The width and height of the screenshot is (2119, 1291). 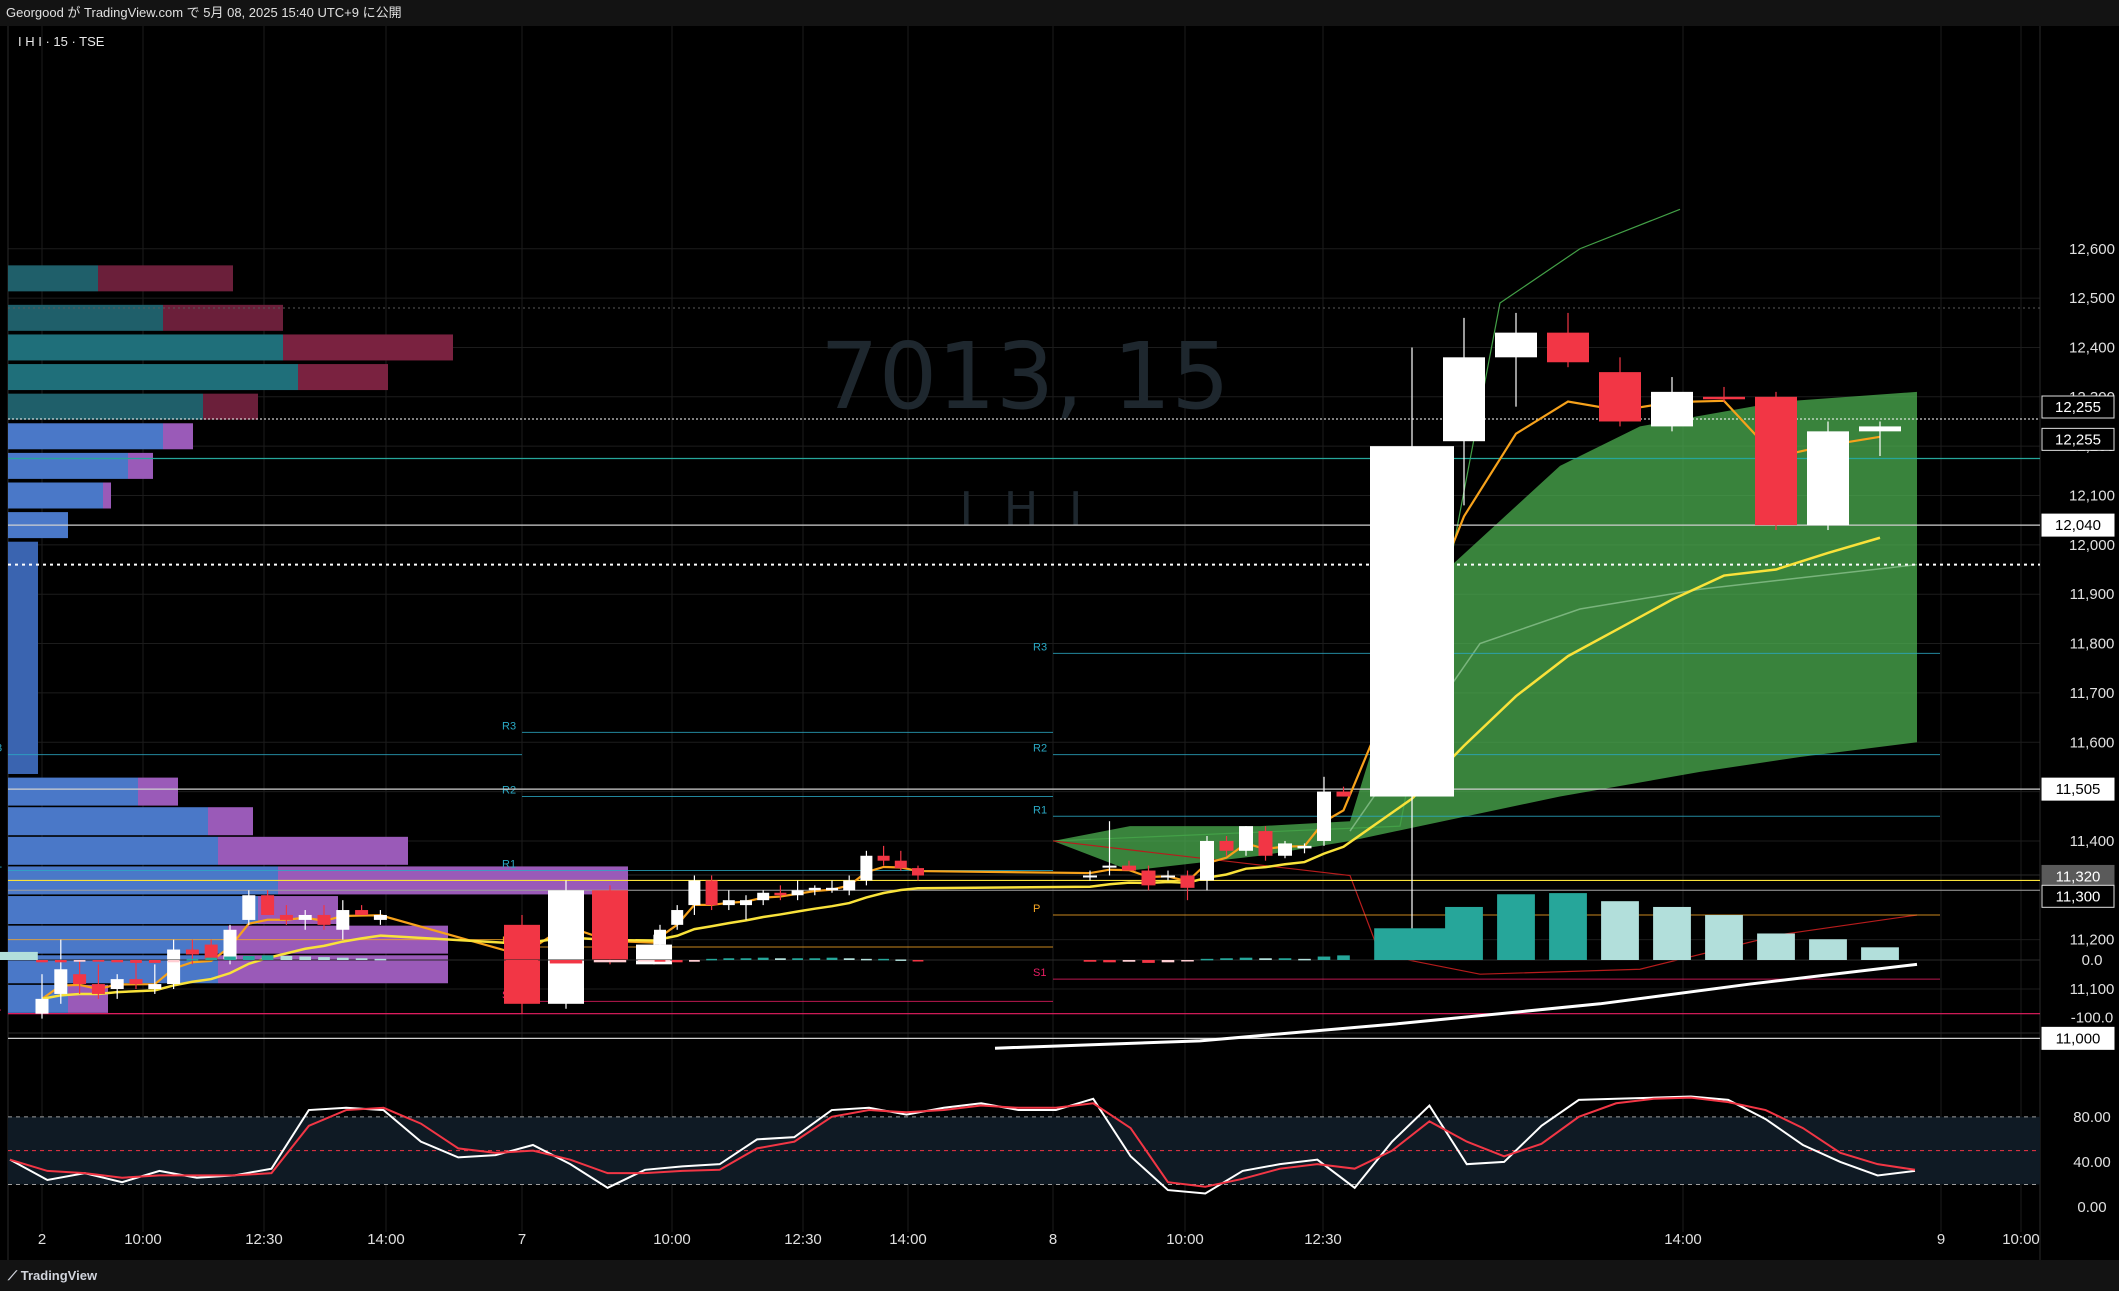 I want to click on symbol-legend: I H I · 15 · TSE, so click(x=61, y=41).